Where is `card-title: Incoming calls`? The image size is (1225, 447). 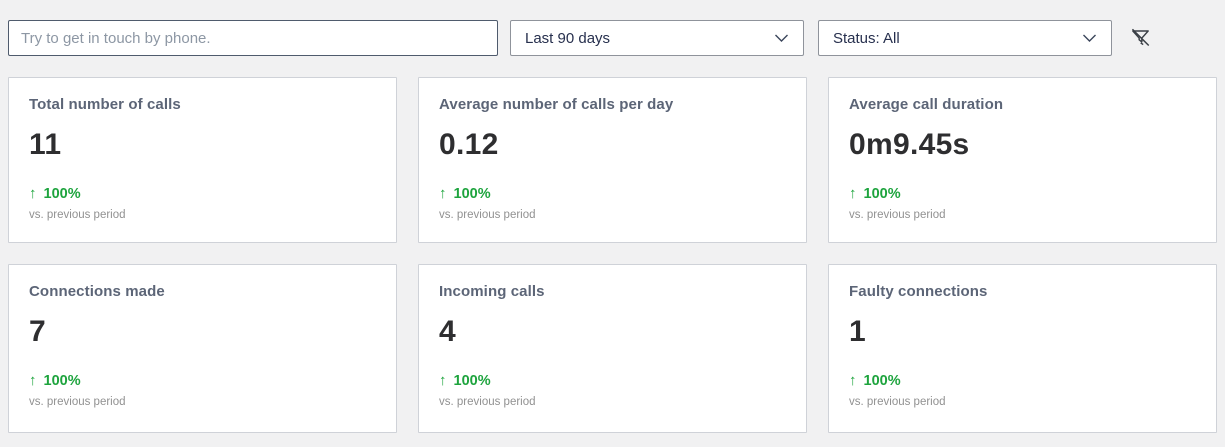
card-title: Incoming calls is located at coordinates (492, 291).